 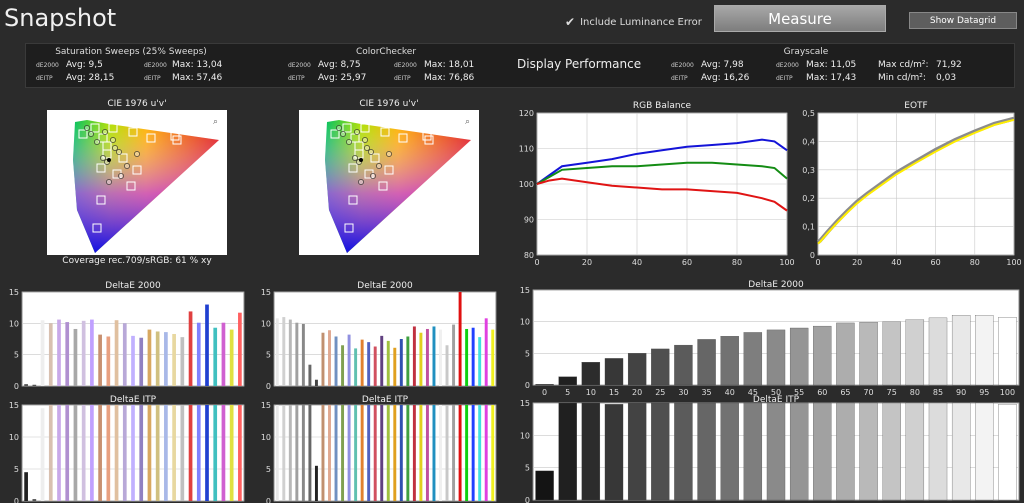 I want to click on white-point-marker, so click(x=109, y=160).